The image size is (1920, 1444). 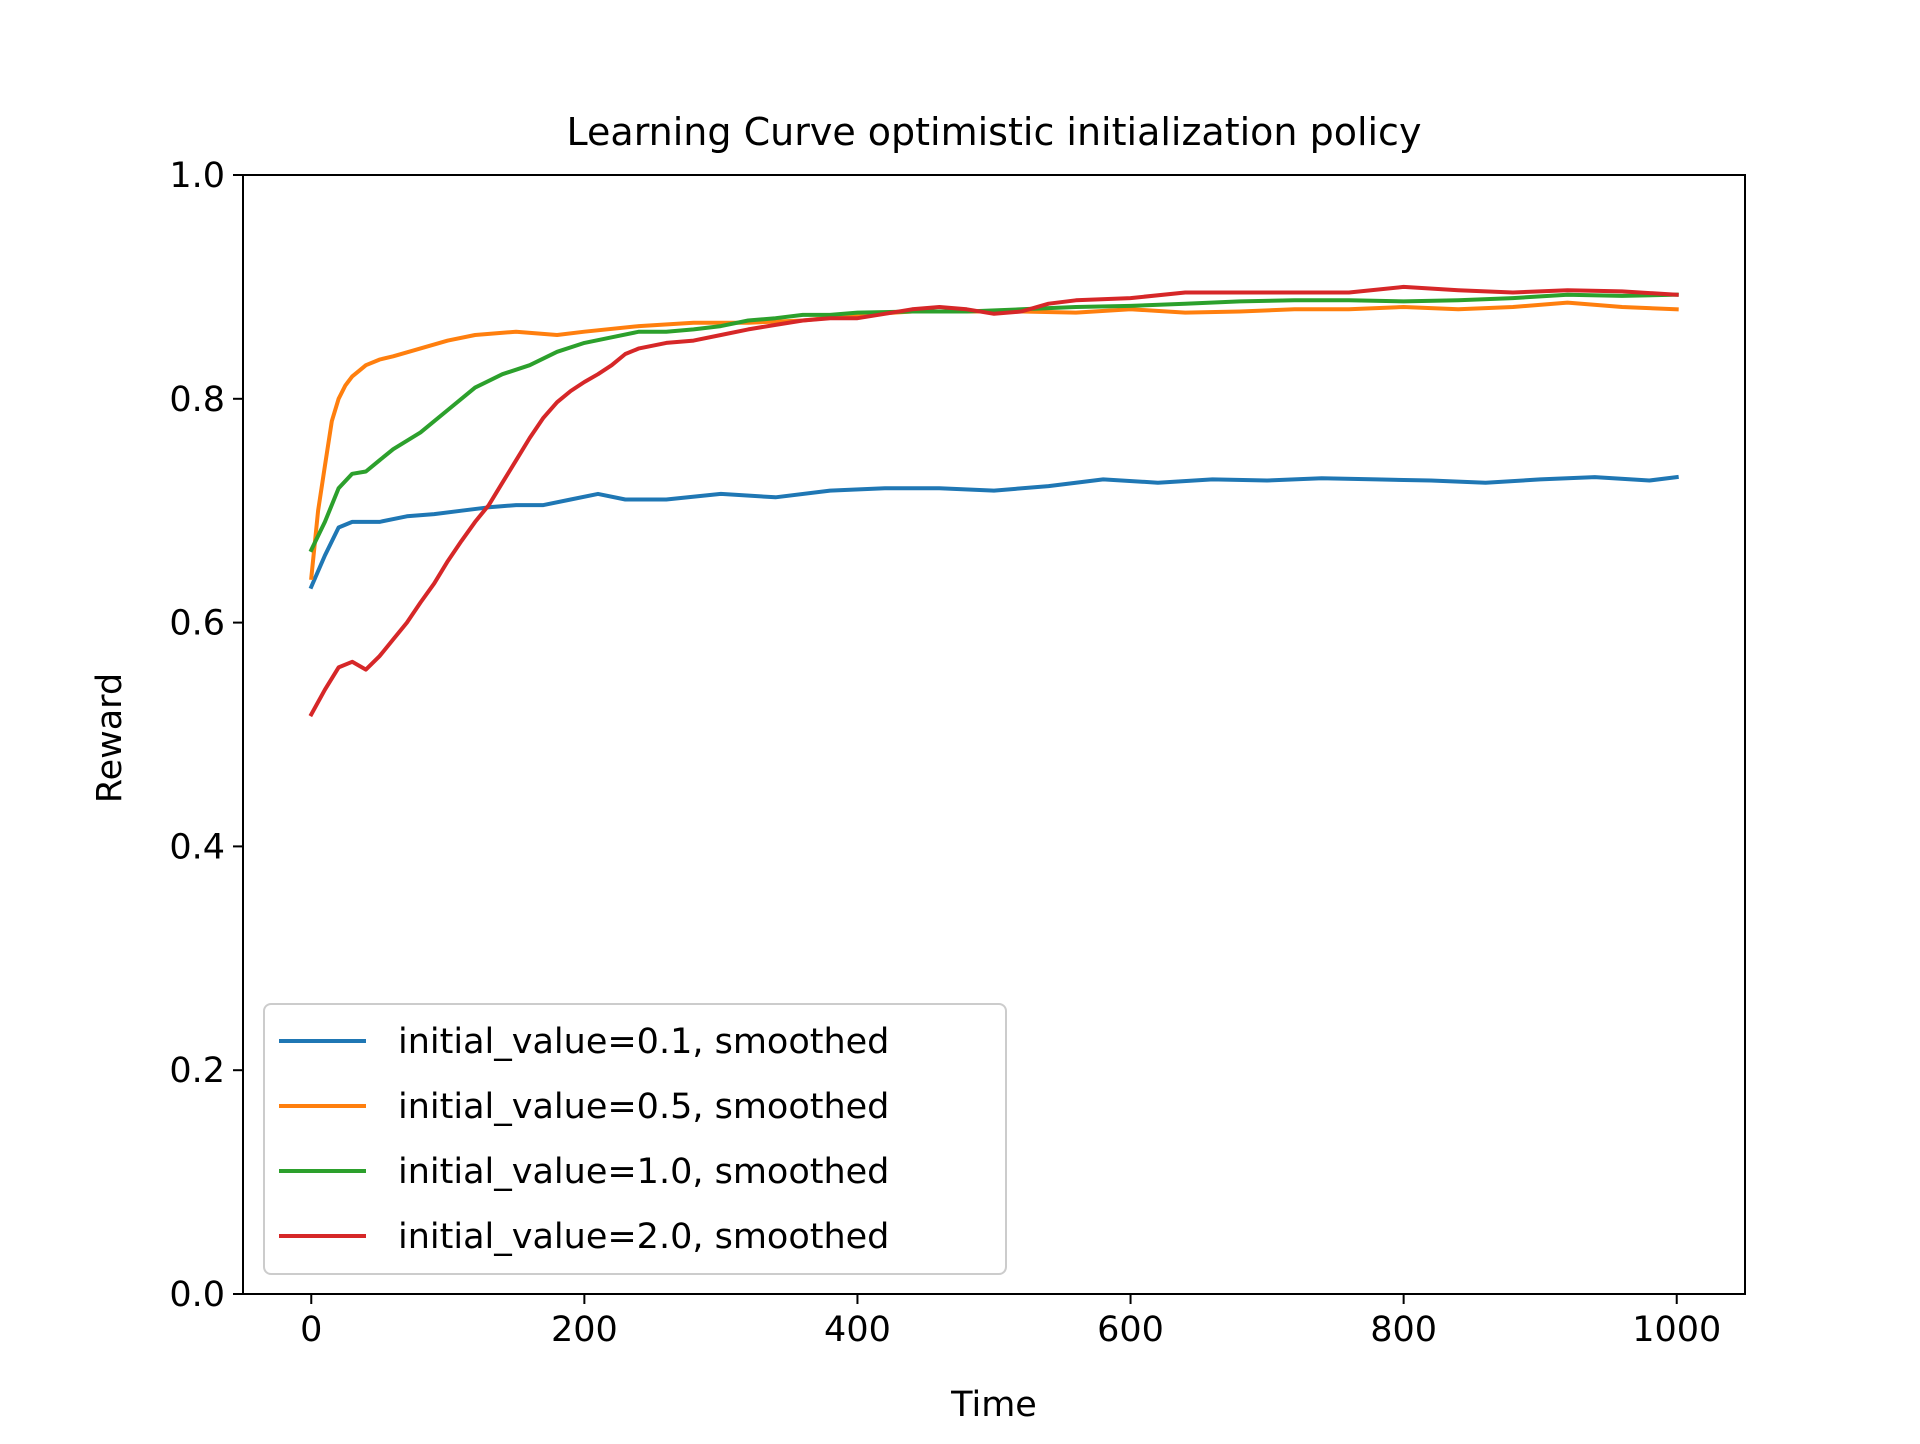 What do you see at coordinates (1676, 1330) in the screenshot?
I see `x-tick-label: 1000` at bounding box center [1676, 1330].